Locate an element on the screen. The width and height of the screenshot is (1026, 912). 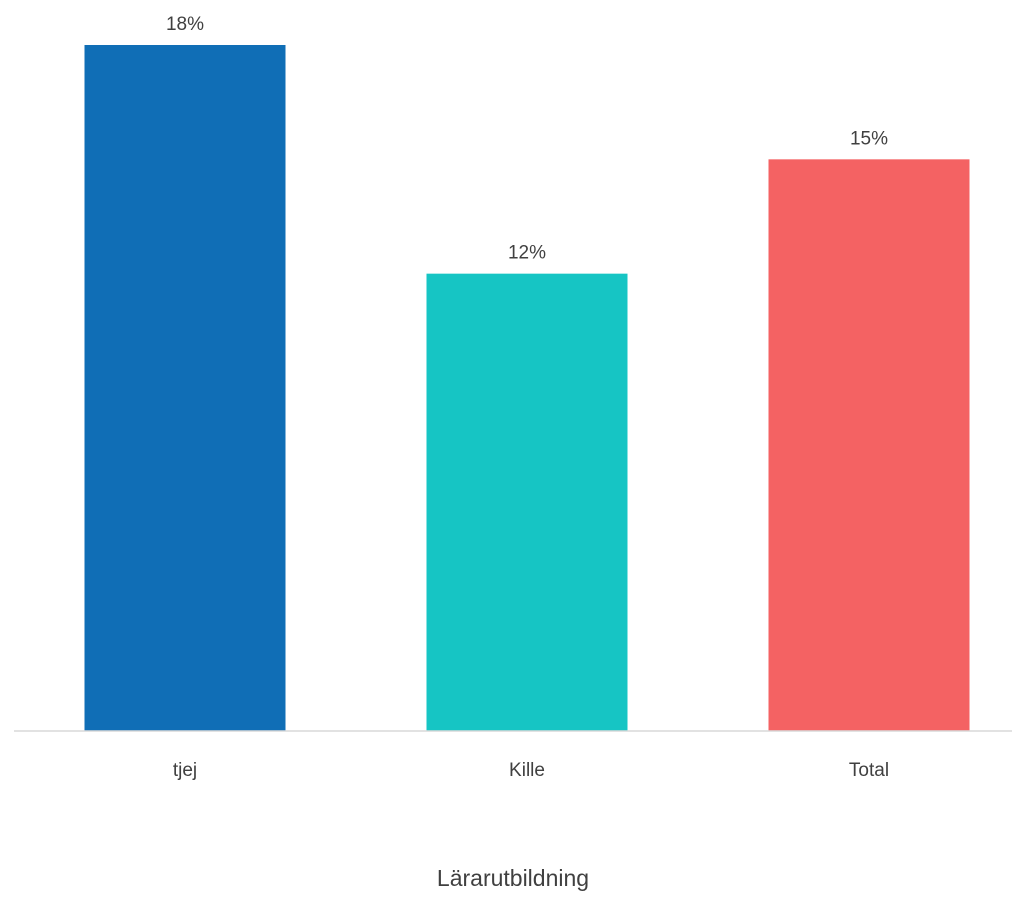
x-tick-label-tjej: tjej is located at coordinates (185, 770).